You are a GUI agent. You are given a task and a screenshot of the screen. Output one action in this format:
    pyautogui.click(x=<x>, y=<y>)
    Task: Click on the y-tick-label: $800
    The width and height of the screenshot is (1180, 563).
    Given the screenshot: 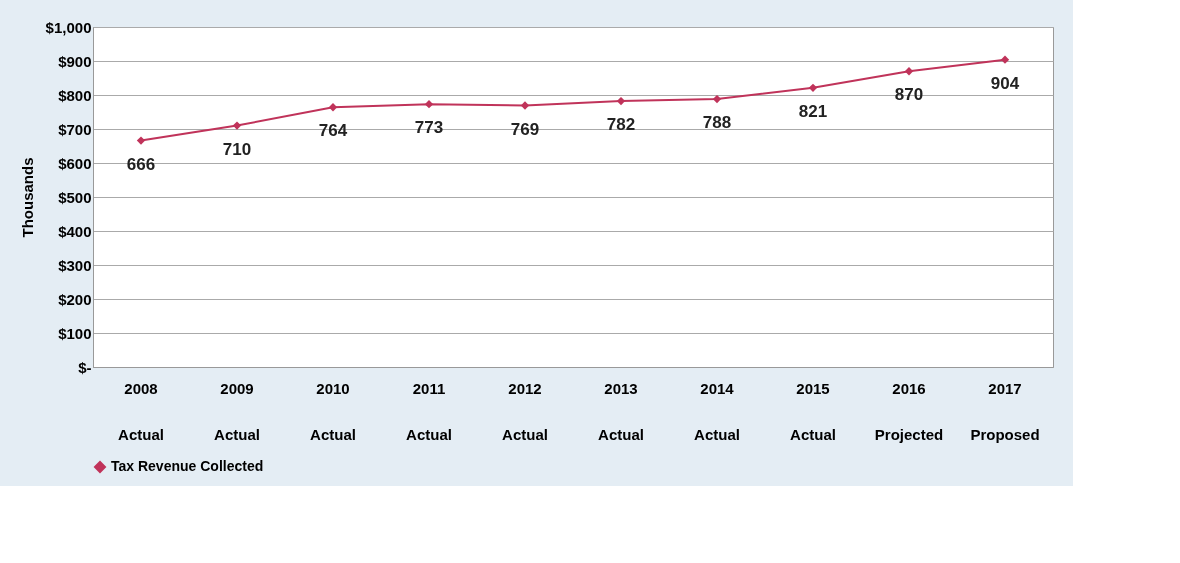 What is the action you would take?
    pyautogui.click(x=75, y=95)
    